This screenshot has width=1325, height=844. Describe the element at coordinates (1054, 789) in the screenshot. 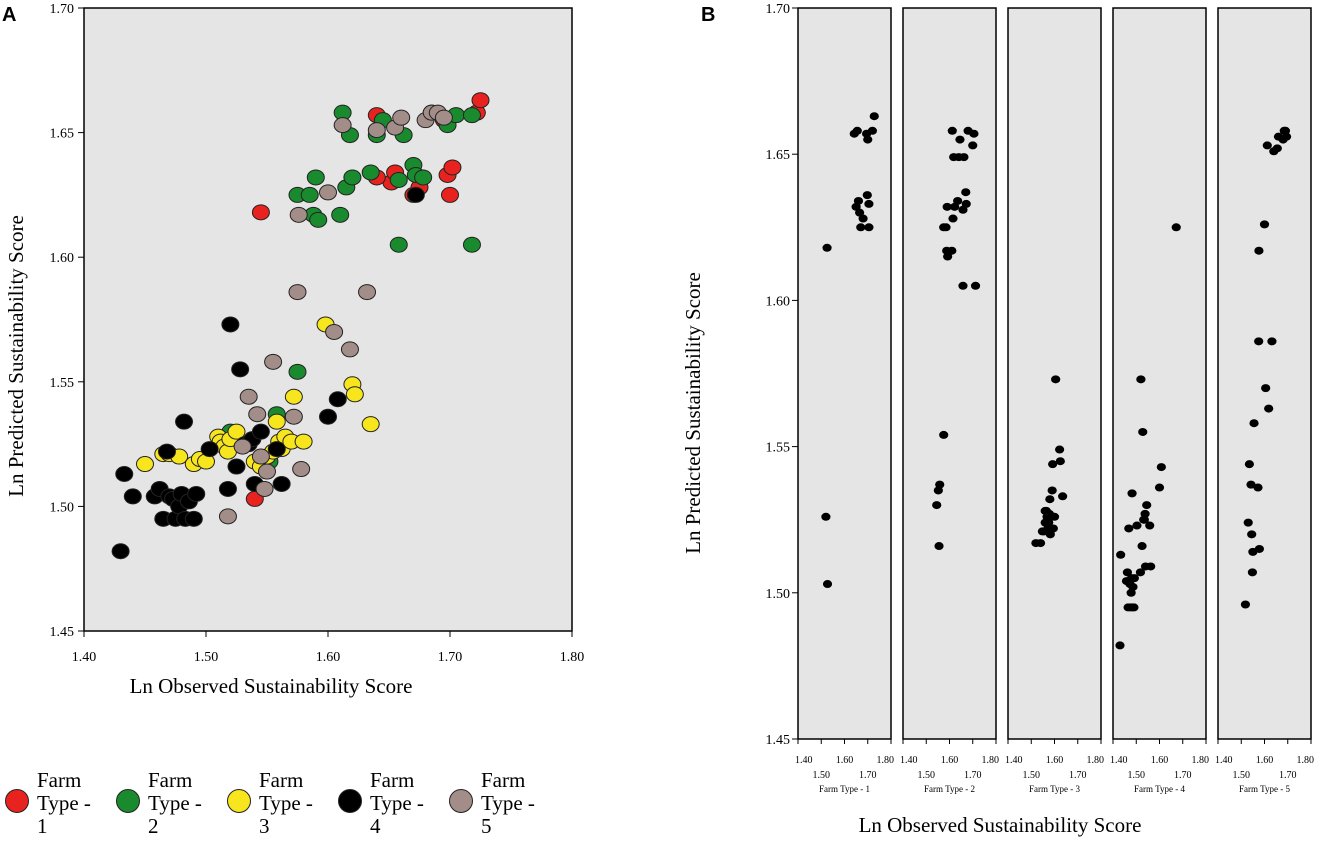

I see `facet-label: Farm Type - 3` at that location.